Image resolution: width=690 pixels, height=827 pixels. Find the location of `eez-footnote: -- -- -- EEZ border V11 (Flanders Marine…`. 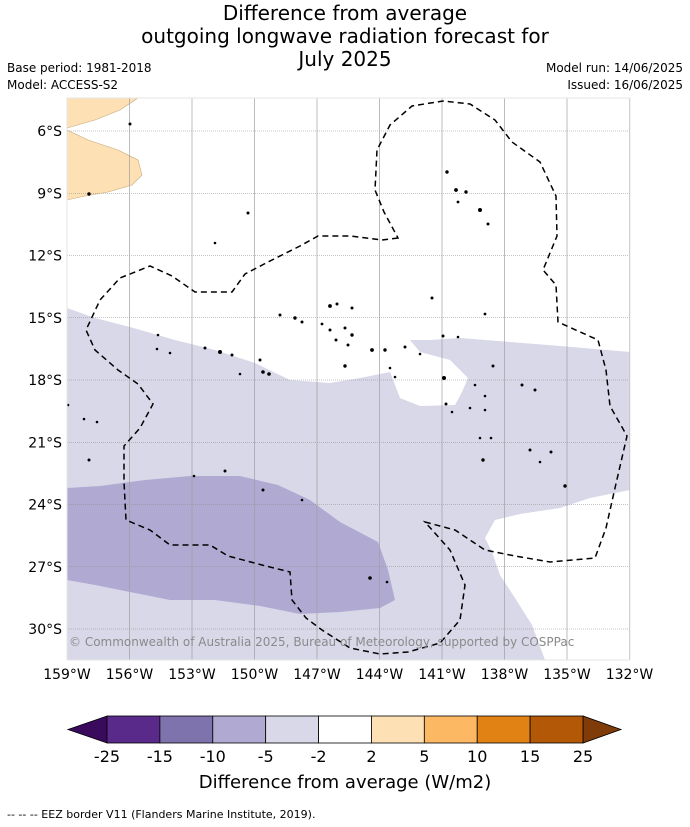

eez-footnote: -- -- -- EEZ border V11 (Flanders Marine… is located at coordinates (161, 814).